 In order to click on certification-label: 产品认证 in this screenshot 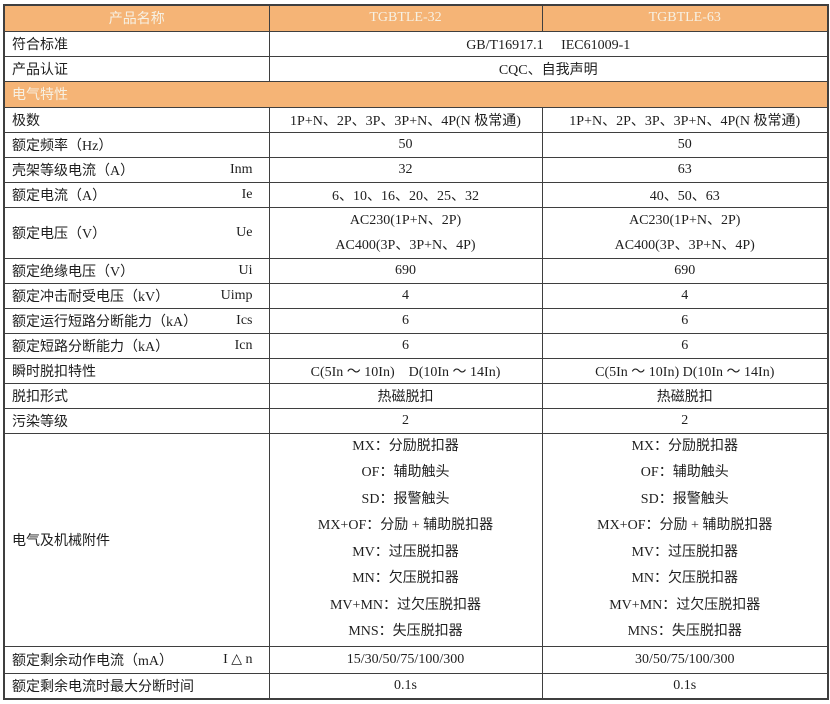, I will do `click(136, 68)`.